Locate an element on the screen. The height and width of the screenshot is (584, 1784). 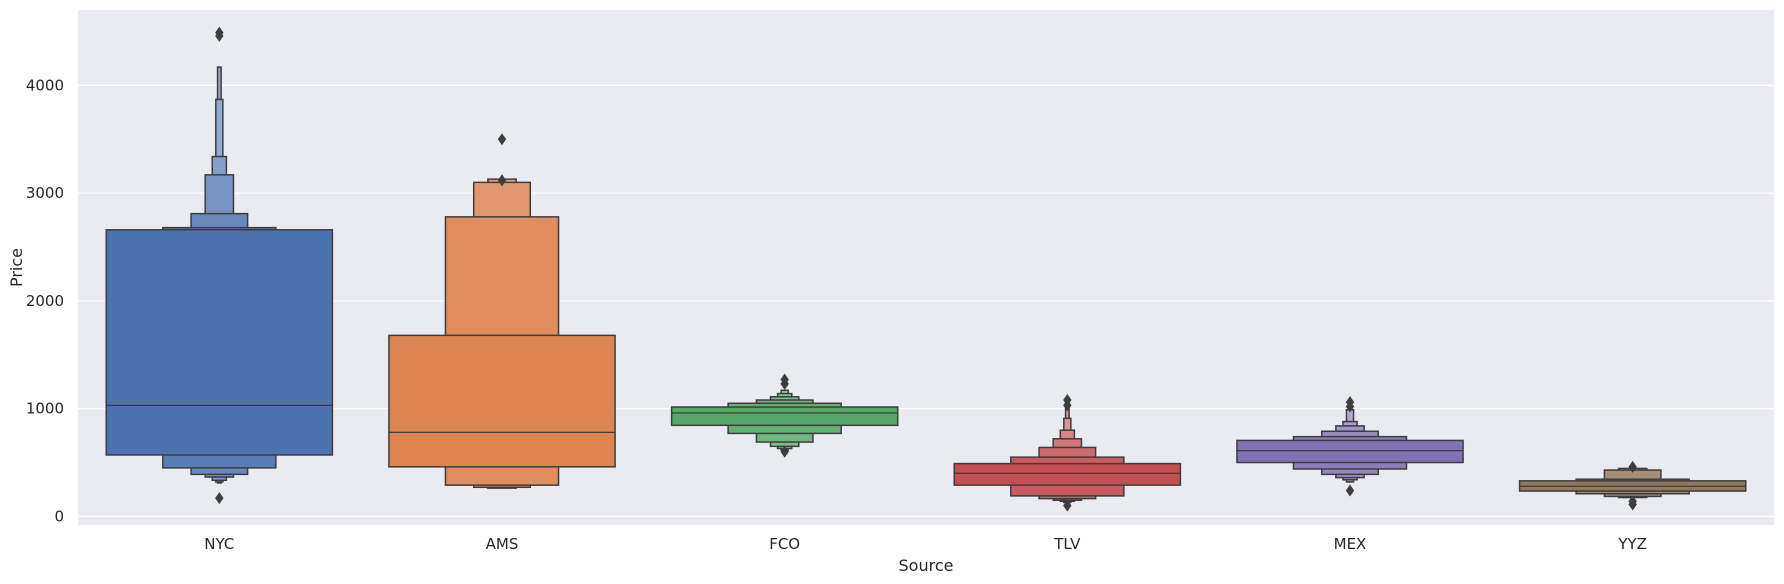
x-tick-label: YYZ is located at coordinates (1632, 544).